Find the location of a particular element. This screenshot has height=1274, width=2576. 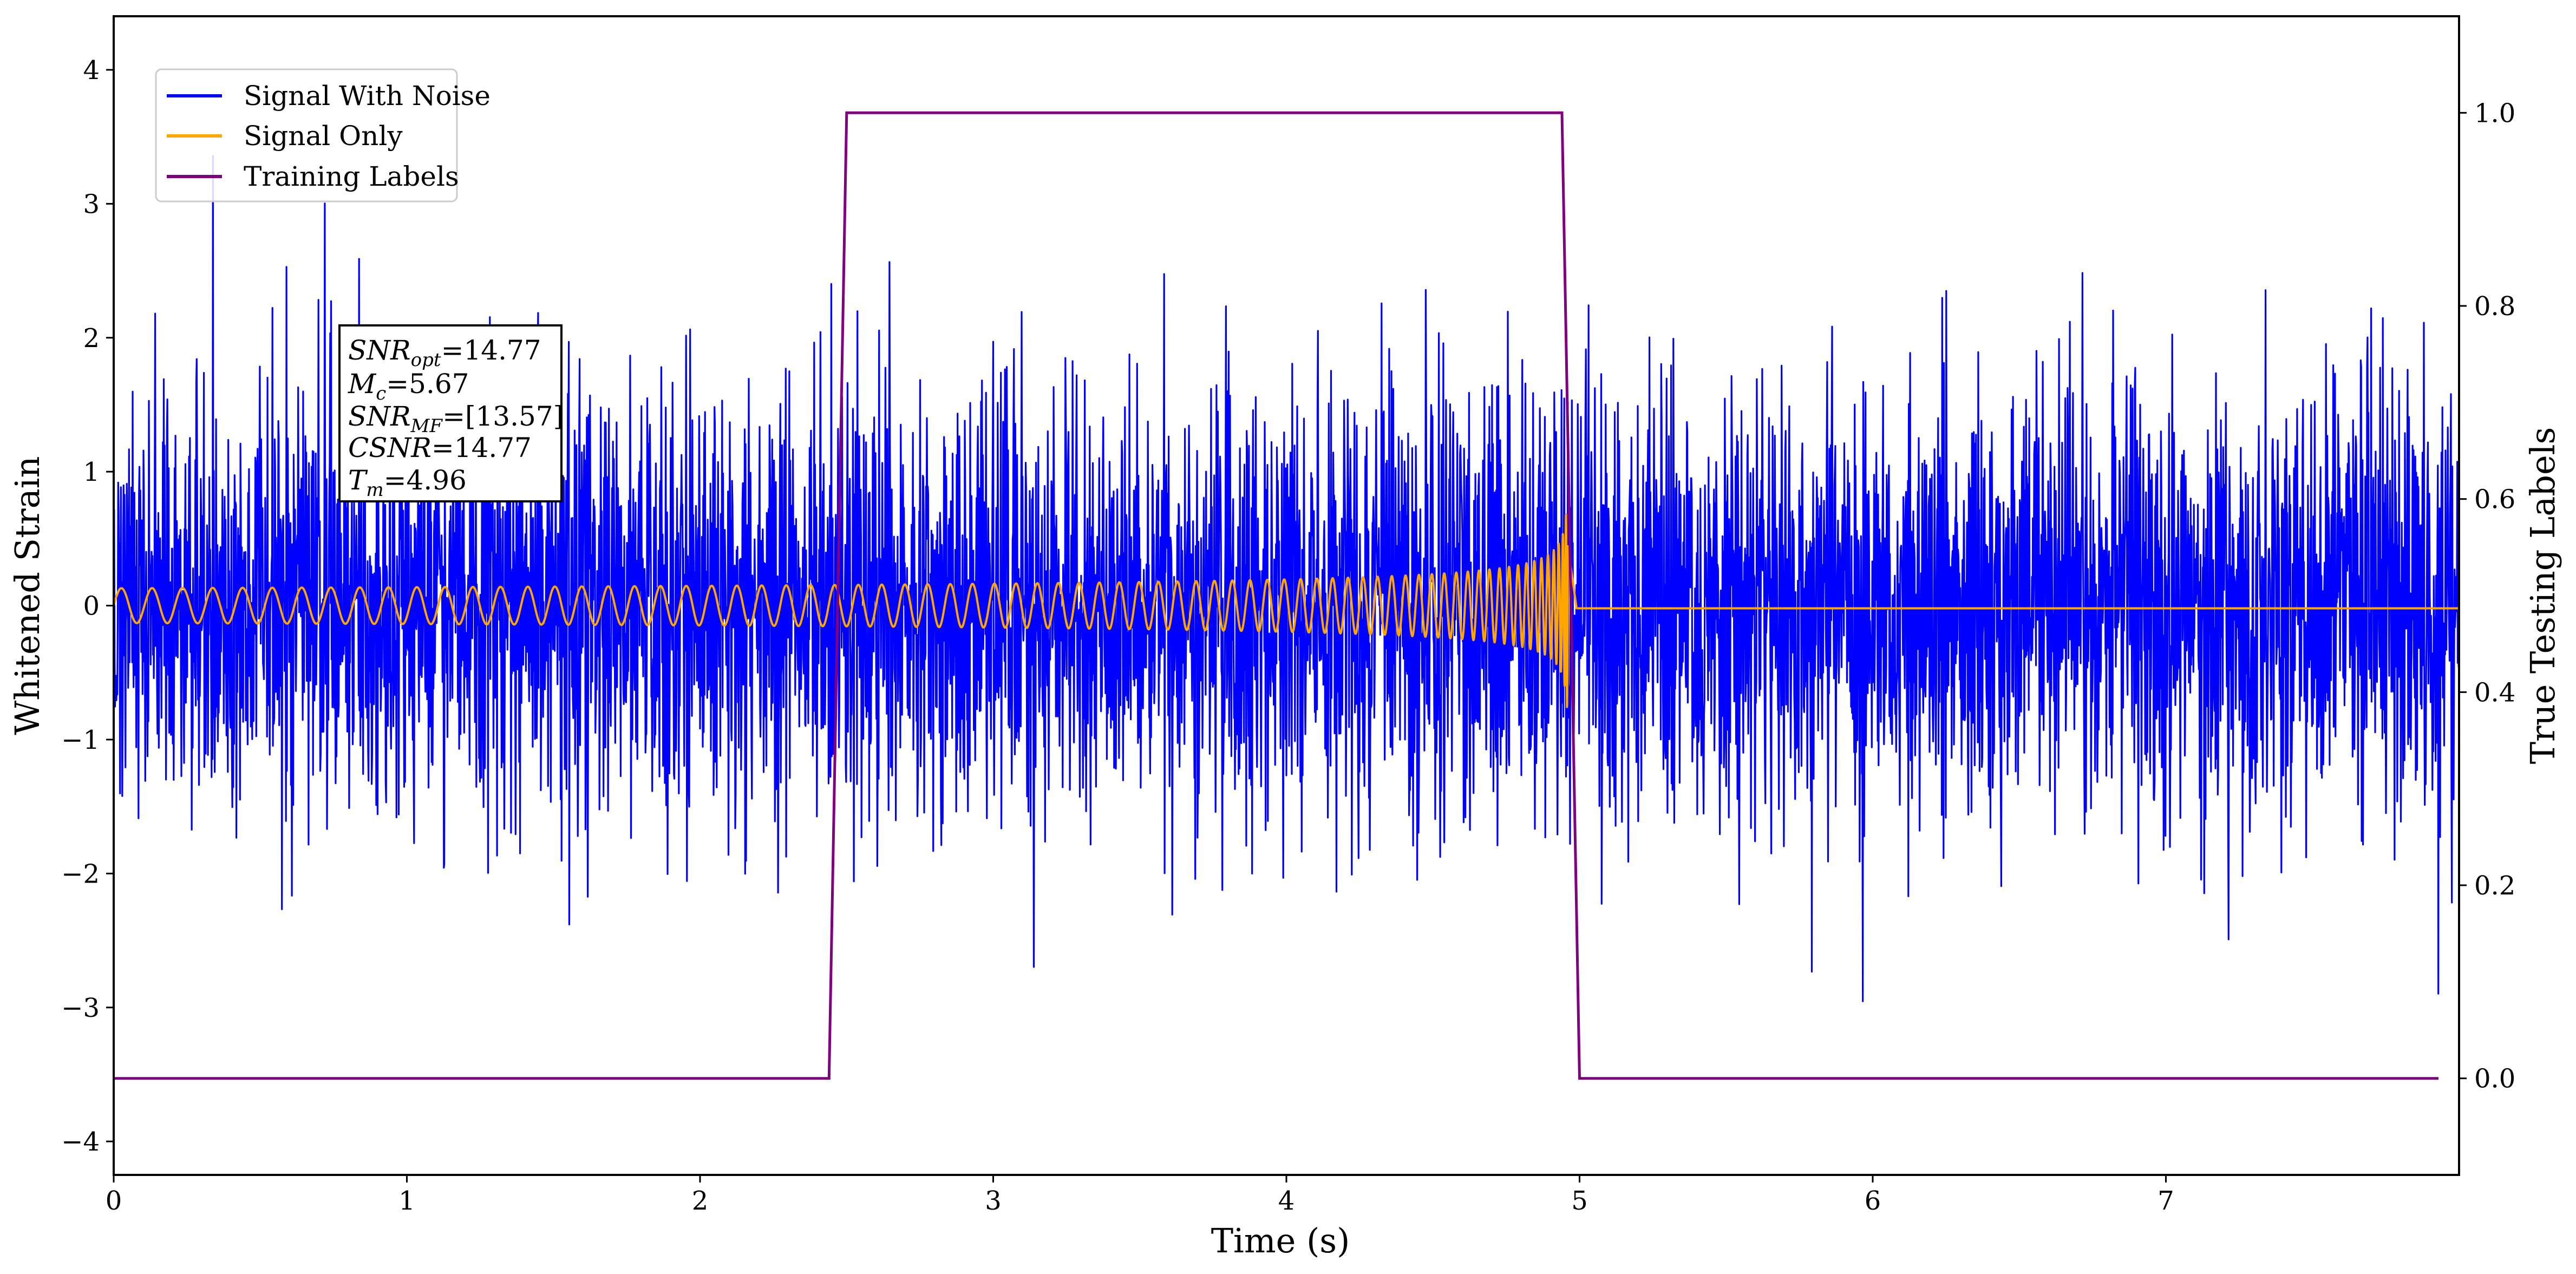

annotation-frame is located at coordinates (450, 413).